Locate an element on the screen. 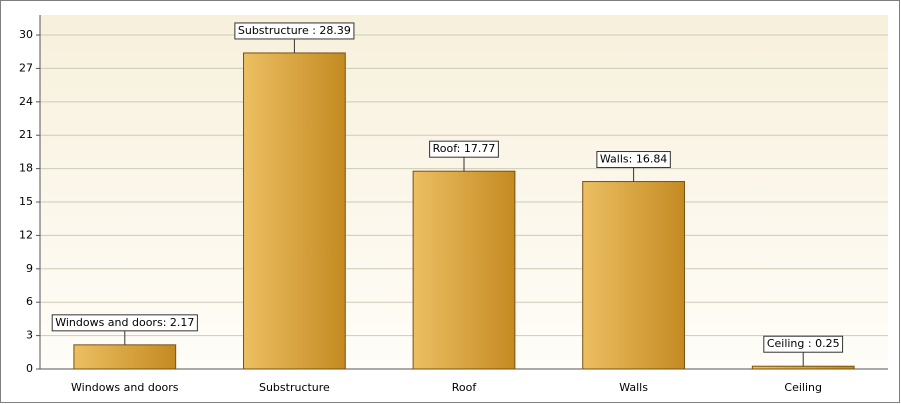 This screenshot has height=404, width=901. y-tick-label: 3 is located at coordinates (29, 335).